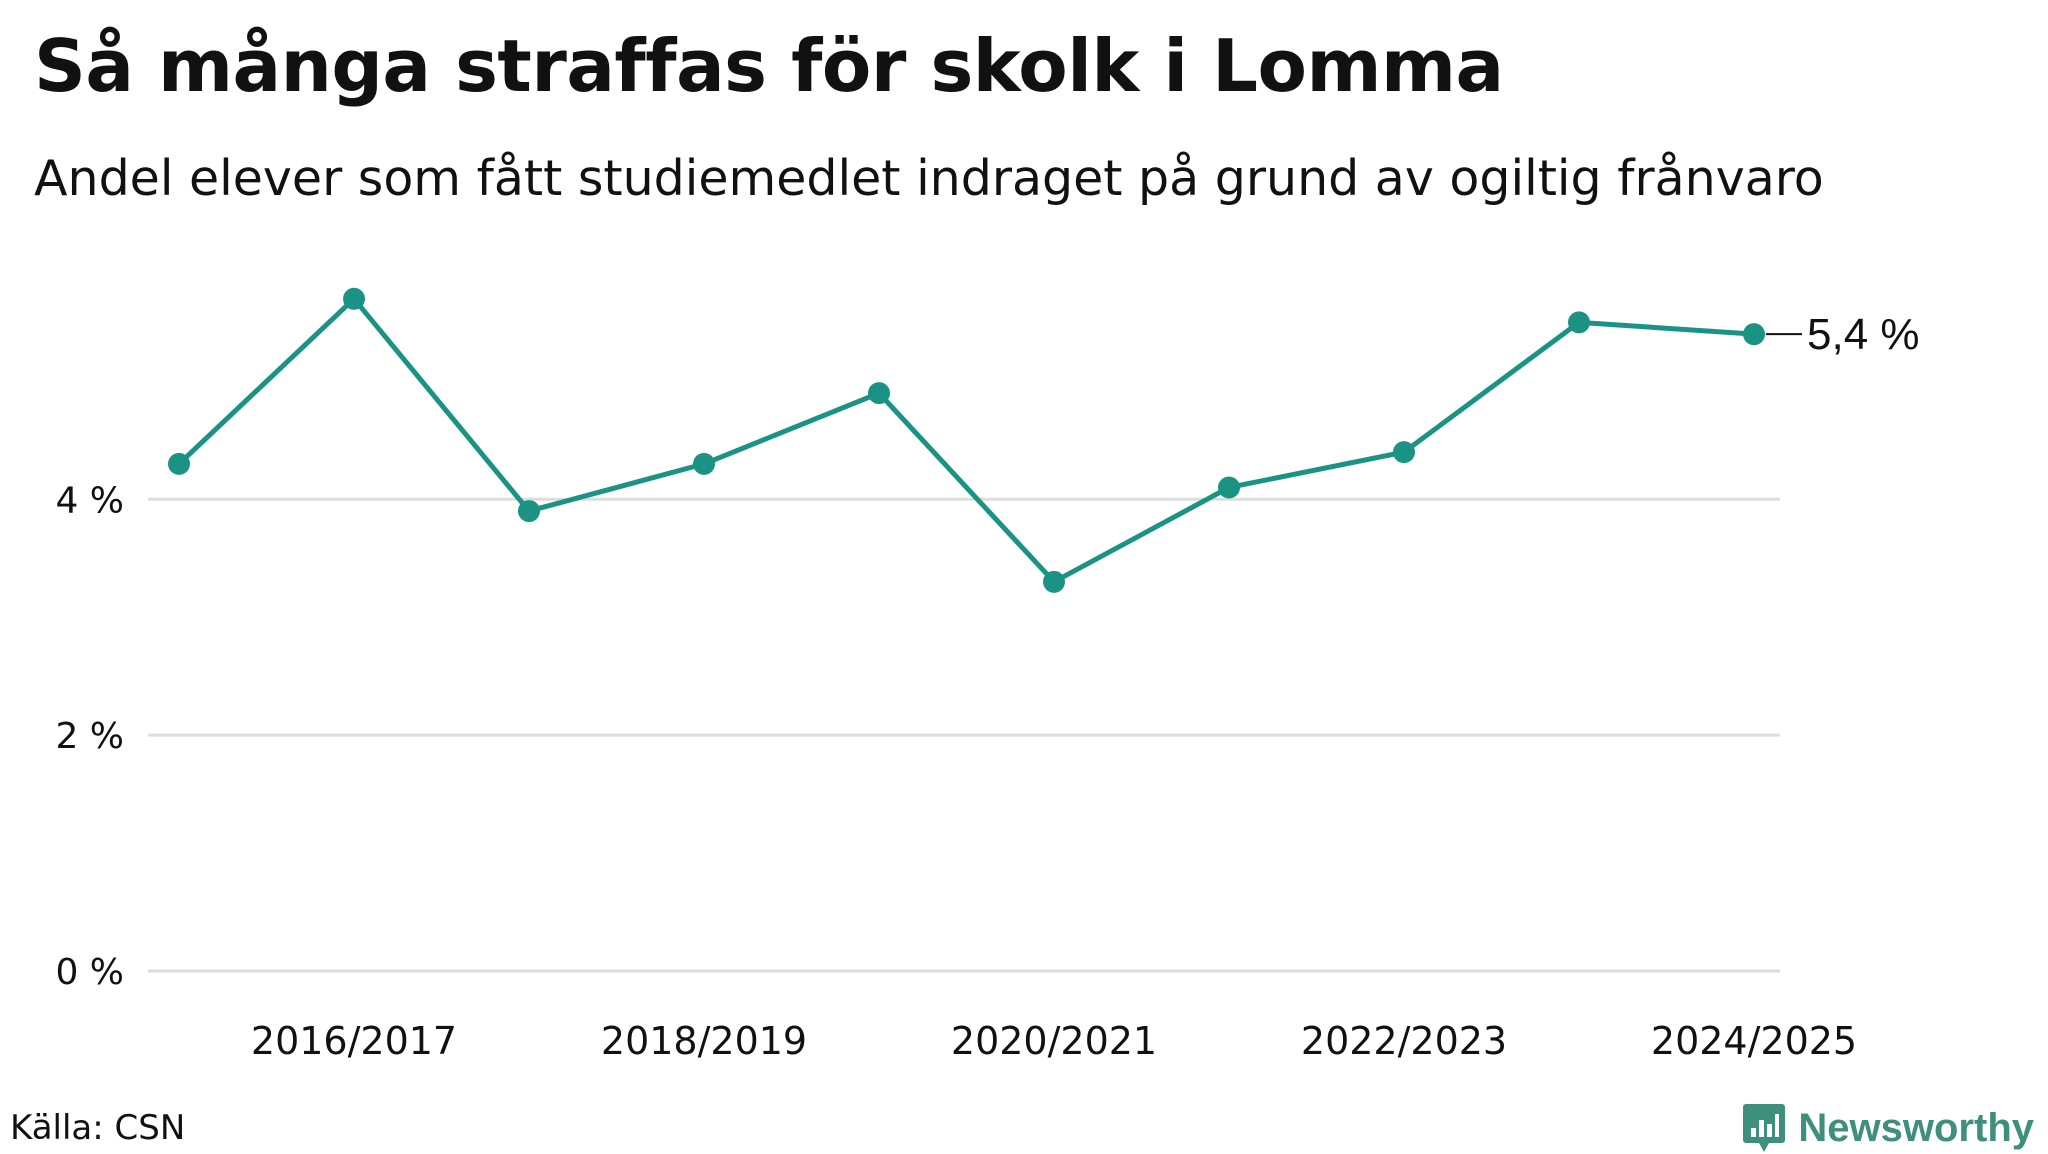  Describe the element at coordinates (89, 972) in the screenshot. I see `y-tick-label: 0 %` at that location.